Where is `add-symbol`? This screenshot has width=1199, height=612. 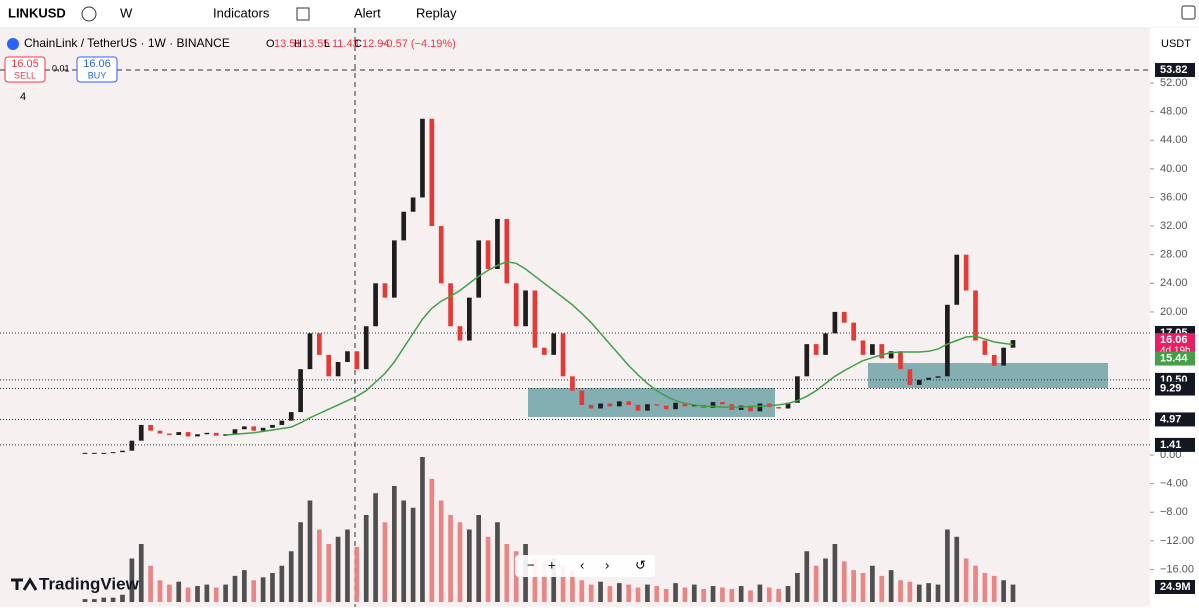
add-symbol is located at coordinates (89, 14).